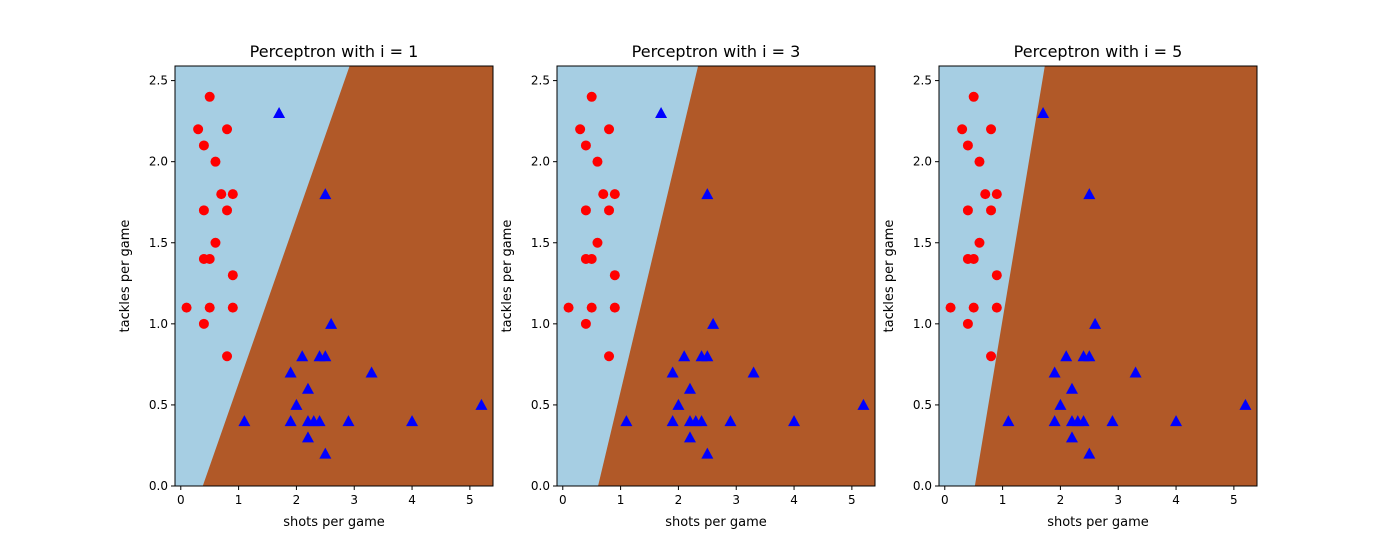  What do you see at coordinates (563, 500) in the screenshot?
I see `x-tick-label: 0` at bounding box center [563, 500].